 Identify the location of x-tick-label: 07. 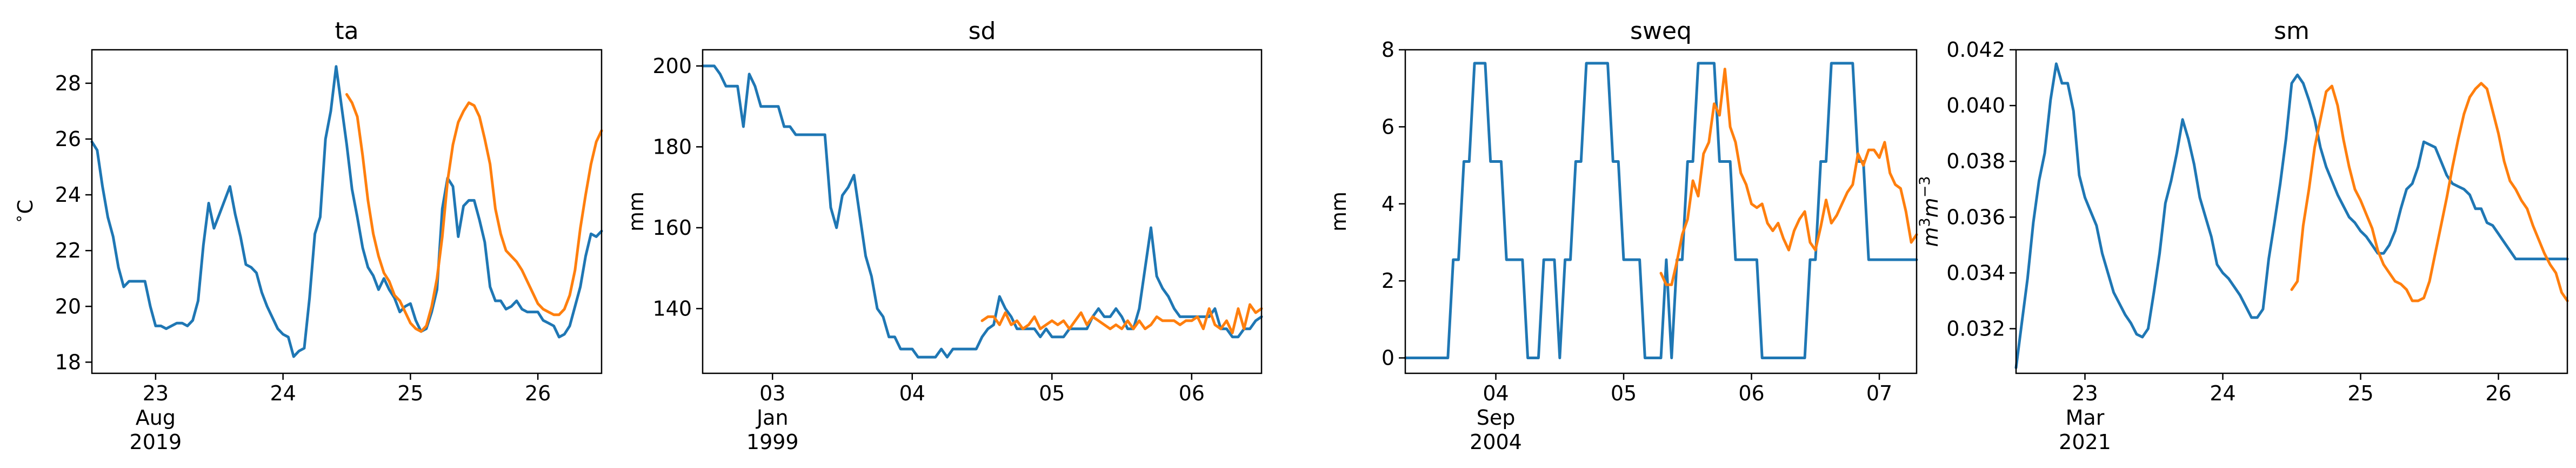
(1879, 393).